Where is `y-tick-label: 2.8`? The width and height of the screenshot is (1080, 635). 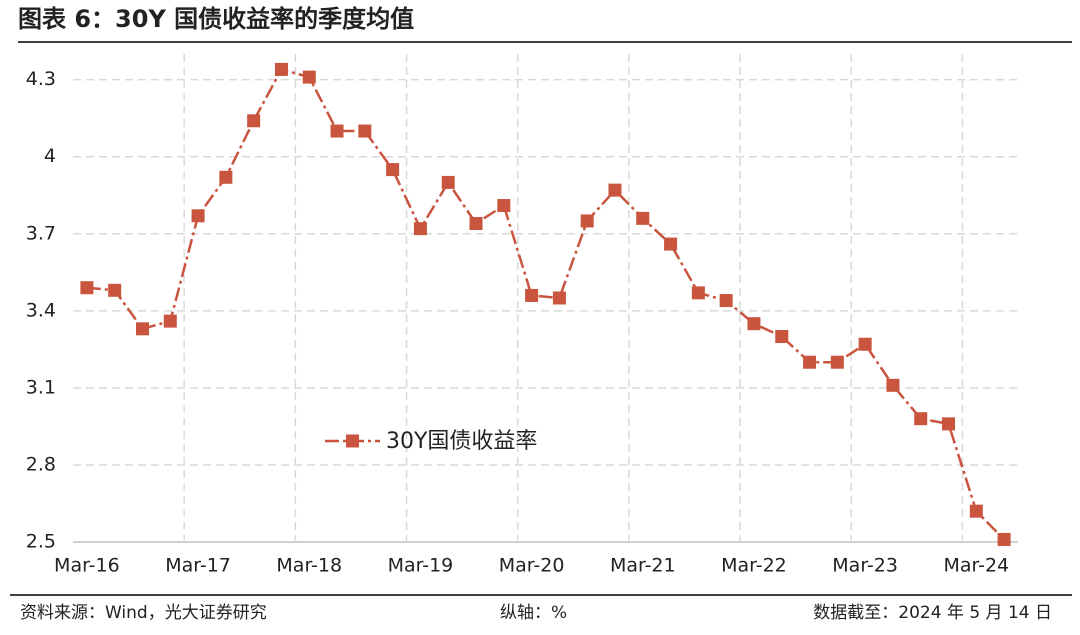 y-tick-label: 2.8 is located at coordinates (41, 464).